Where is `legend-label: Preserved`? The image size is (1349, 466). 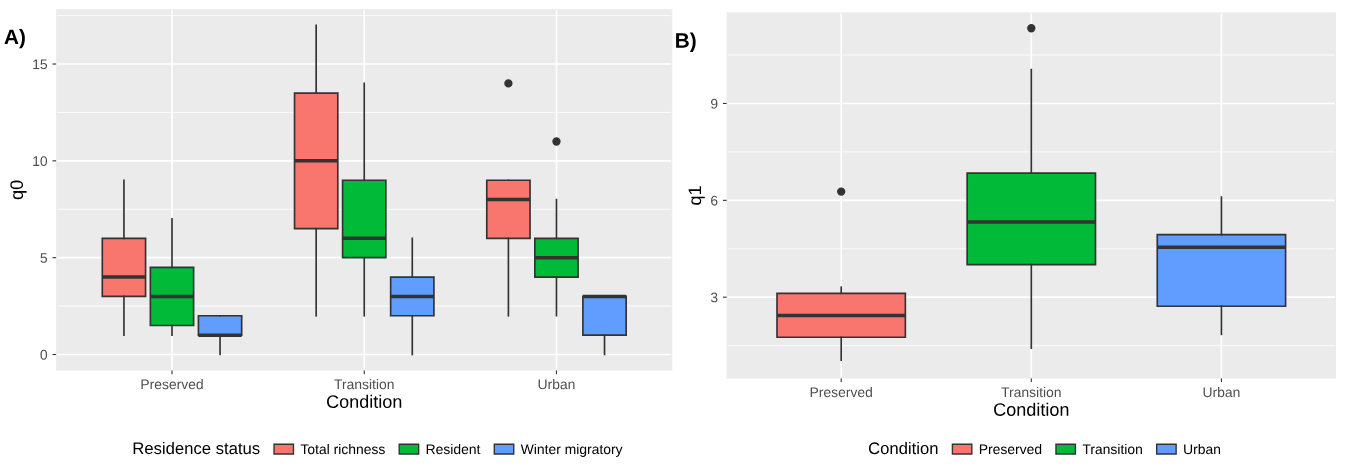 legend-label: Preserved is located at coordinates (1010, 449).